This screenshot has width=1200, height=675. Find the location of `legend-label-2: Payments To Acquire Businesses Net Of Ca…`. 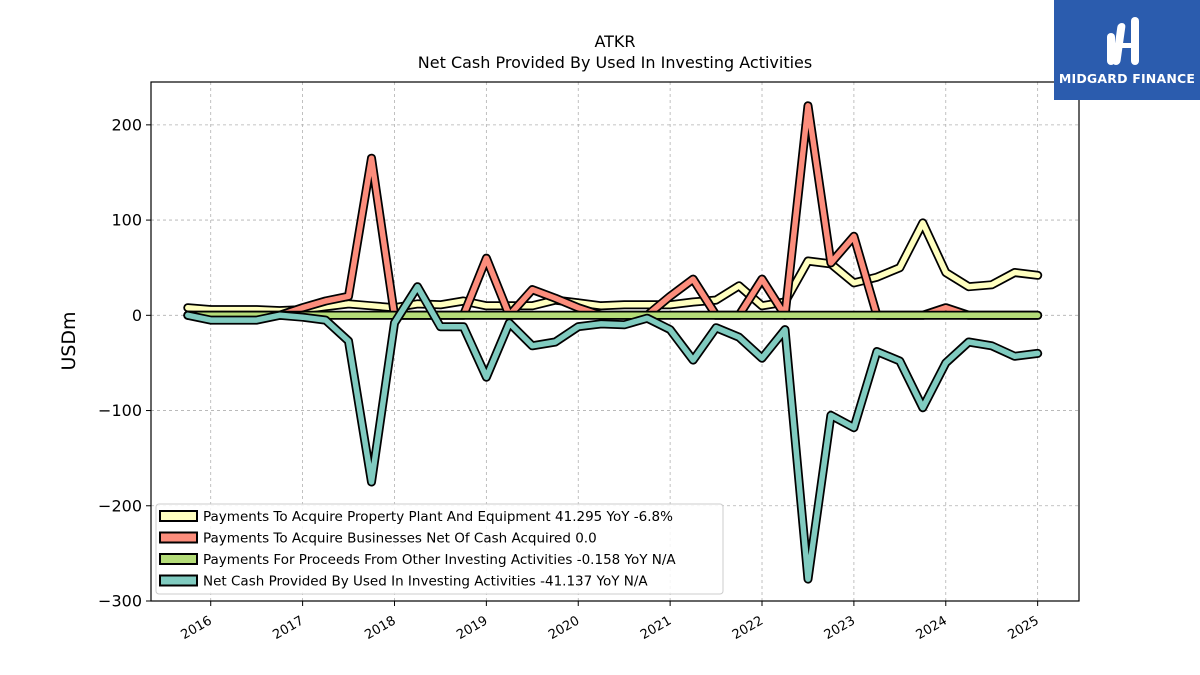

legend-label-2: Payments To Acquire Businesses Net Of Ca… is located at coordinates (400, 539).